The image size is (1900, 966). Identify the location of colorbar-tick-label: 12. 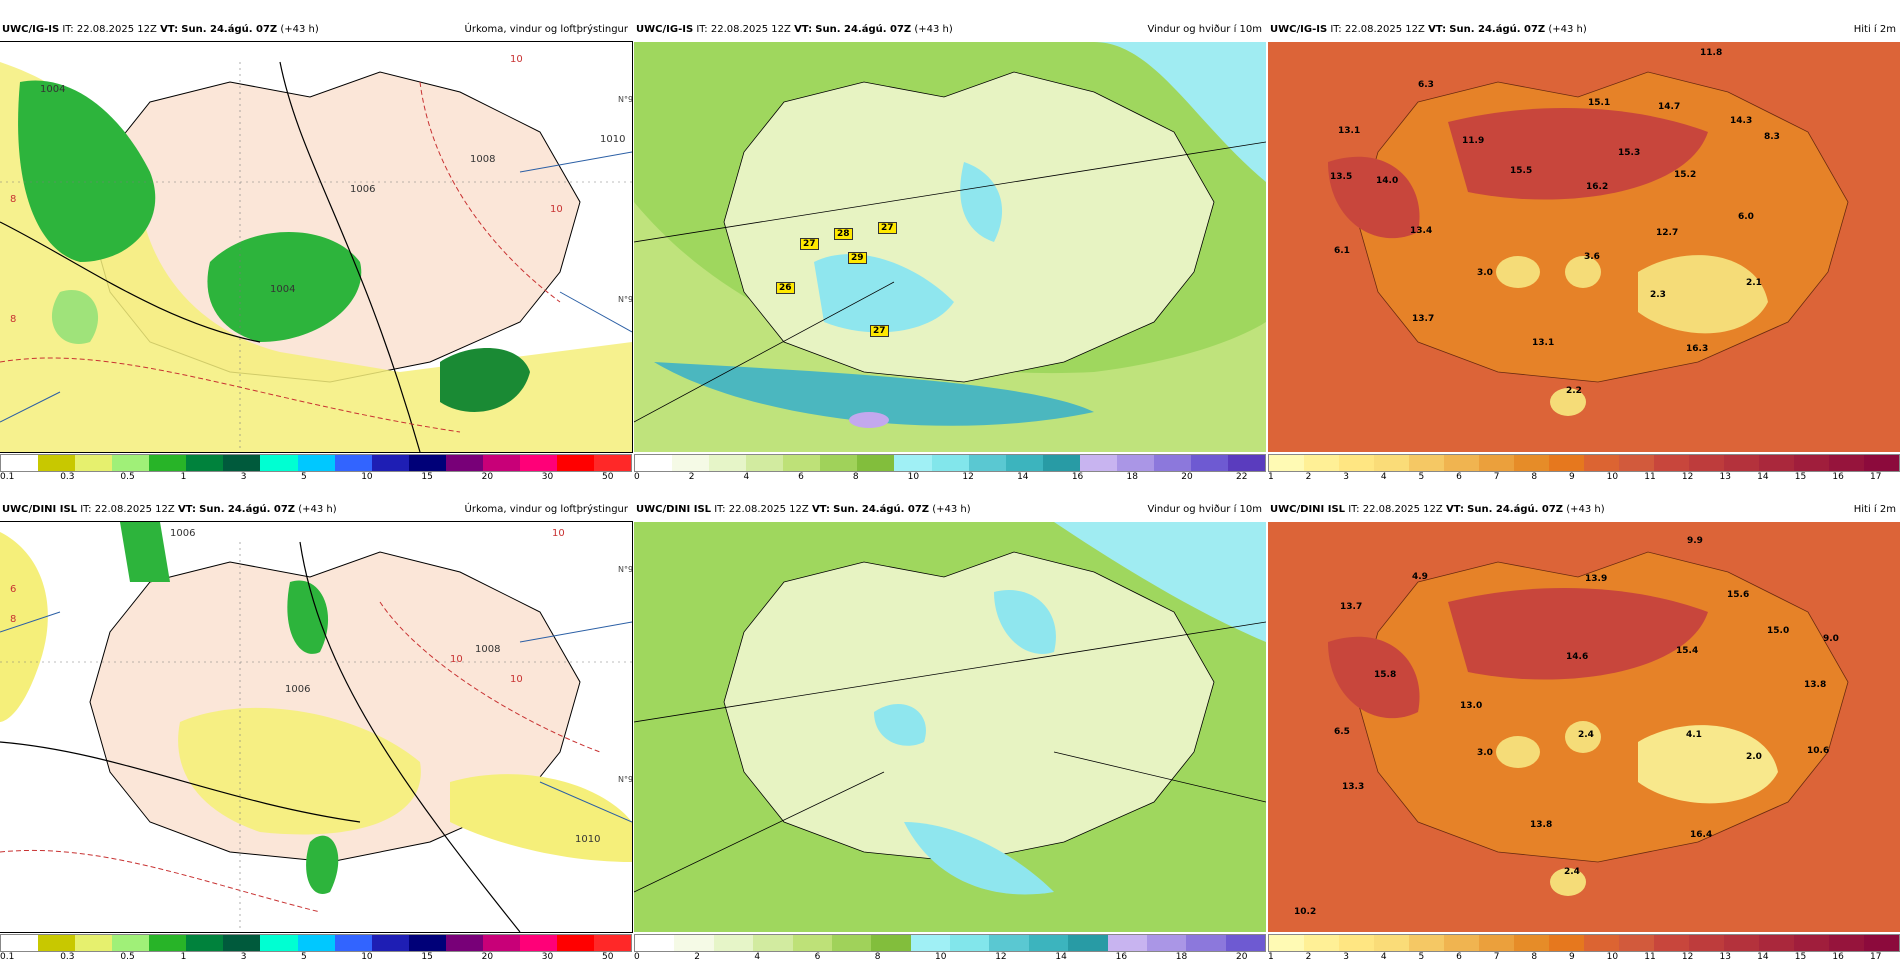
(1001, 957).